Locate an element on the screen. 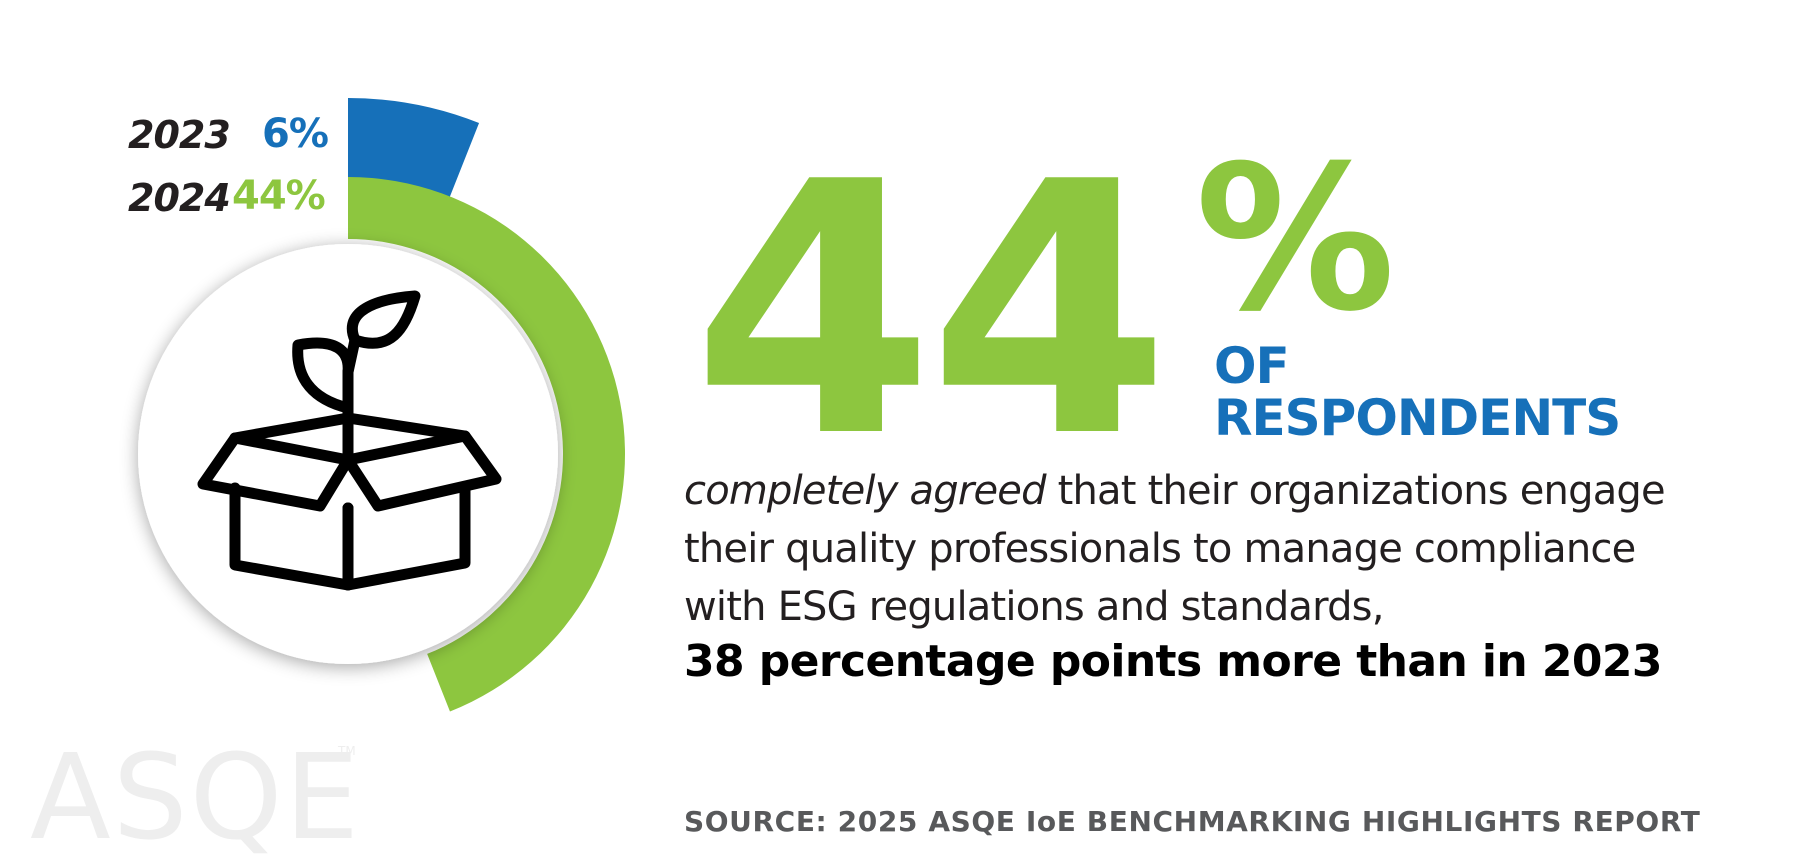 The image size is (1800, 866). legend-year-2024: 2024 is located at coordinates (179, 198).